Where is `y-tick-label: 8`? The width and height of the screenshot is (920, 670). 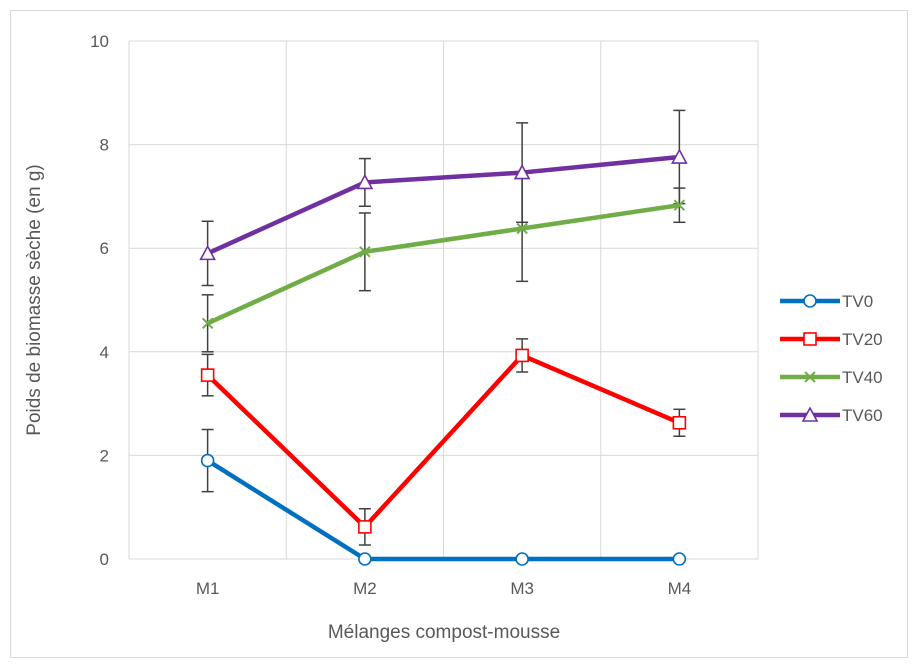
y-tick-label: 8 is located at coordinates (104, 145).